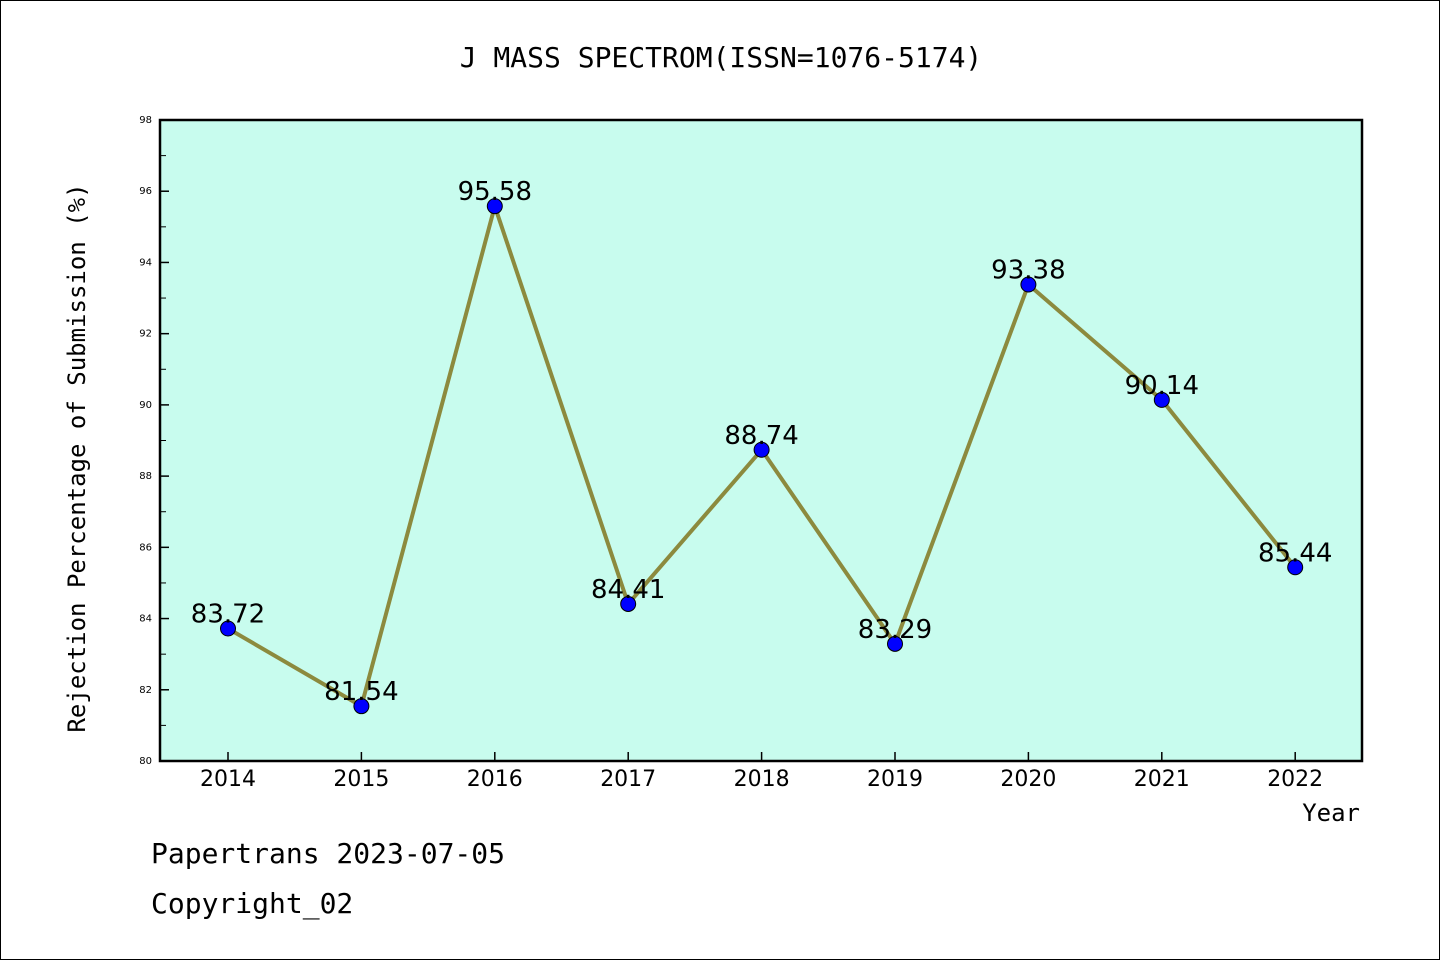  Describe the element at coordinates (145, 619) in the screenshot. I see `y-tick-label: 84` at that location.